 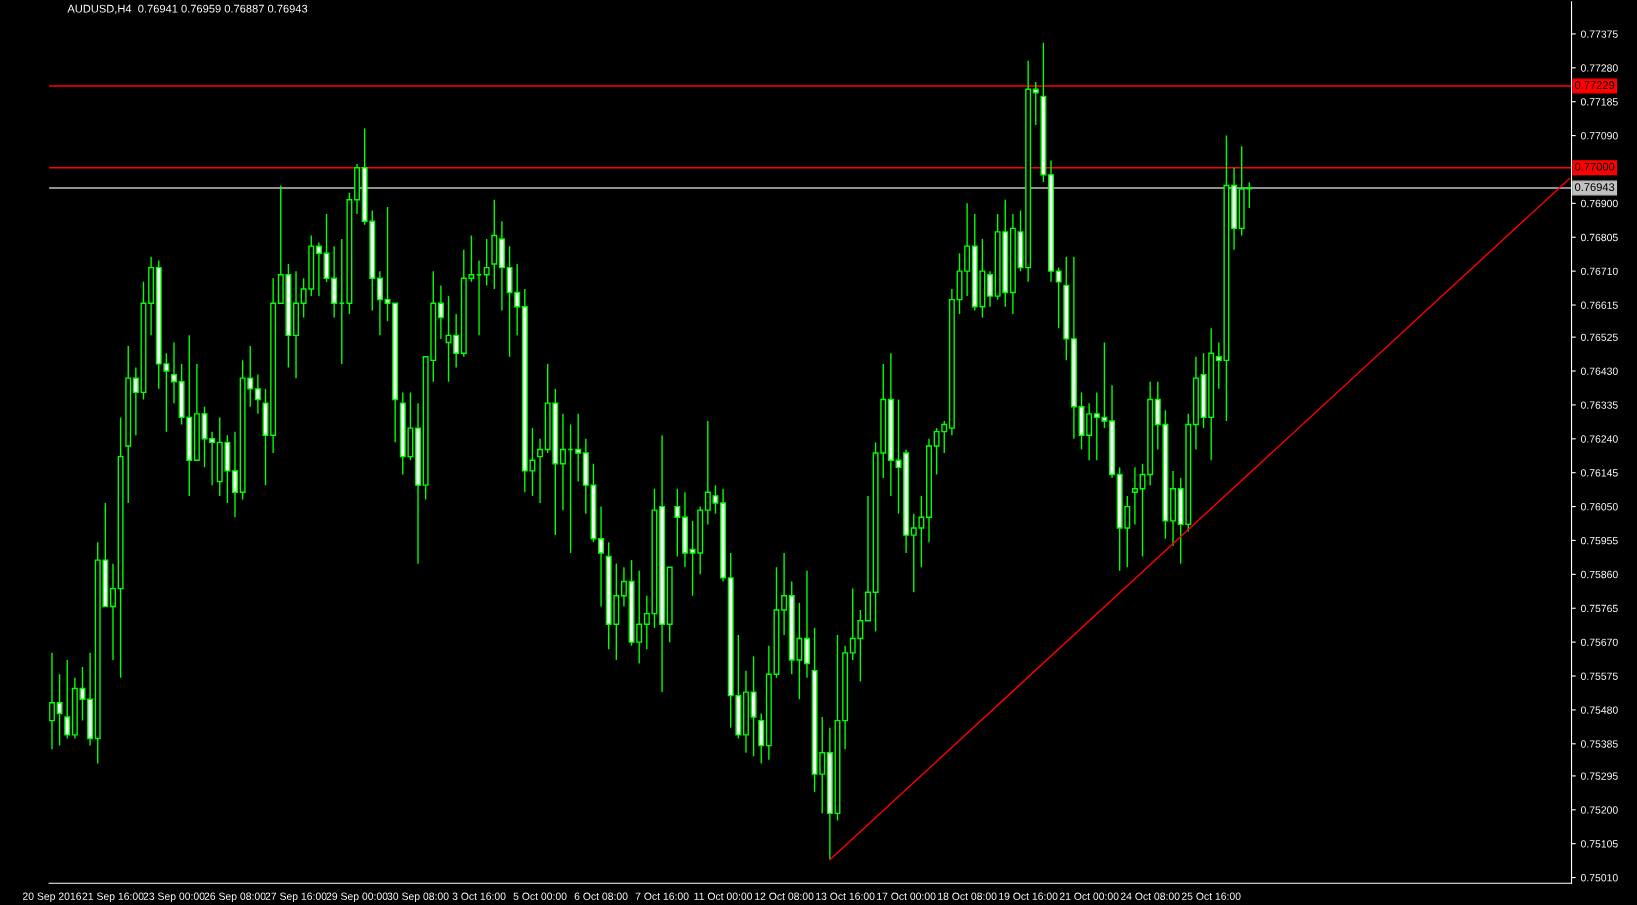 I want to click on y-tick-label: 0.75765, so click(x=1599, y=608).